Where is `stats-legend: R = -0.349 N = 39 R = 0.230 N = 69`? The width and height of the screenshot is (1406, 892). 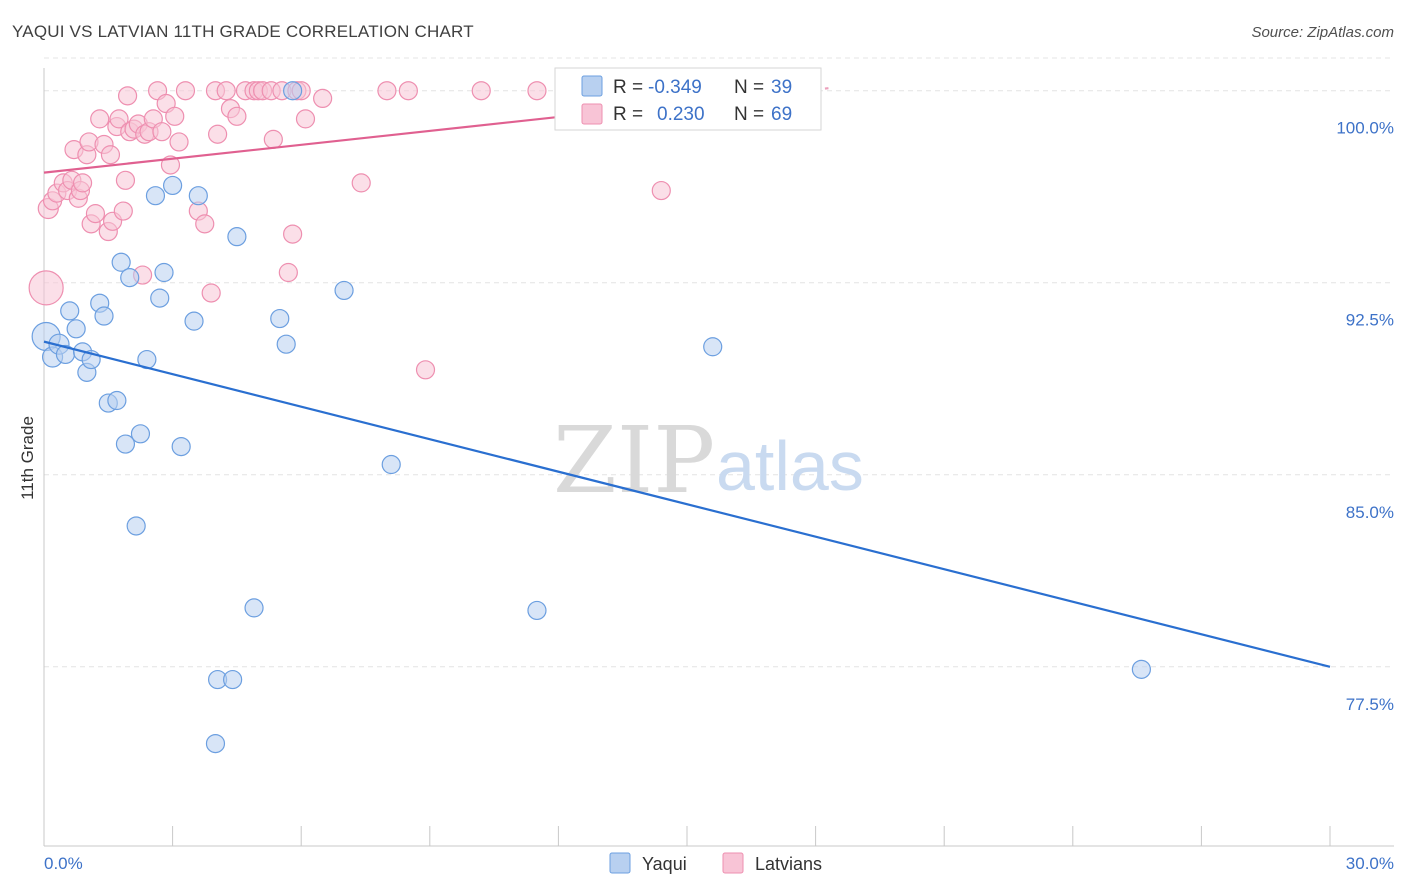
stats-legend: R = -0.349 N = 39 R = 0.230 N = 69 is located at coordinates (688, 99).